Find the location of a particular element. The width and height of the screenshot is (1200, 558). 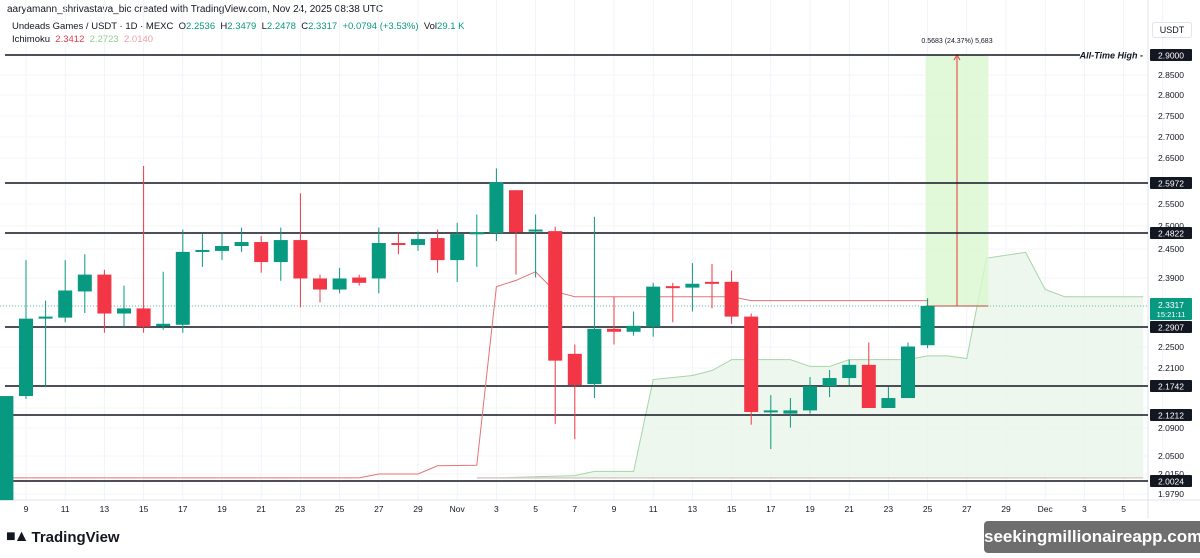

time-tick-label: 5 is located at coordinates (1123, 509).